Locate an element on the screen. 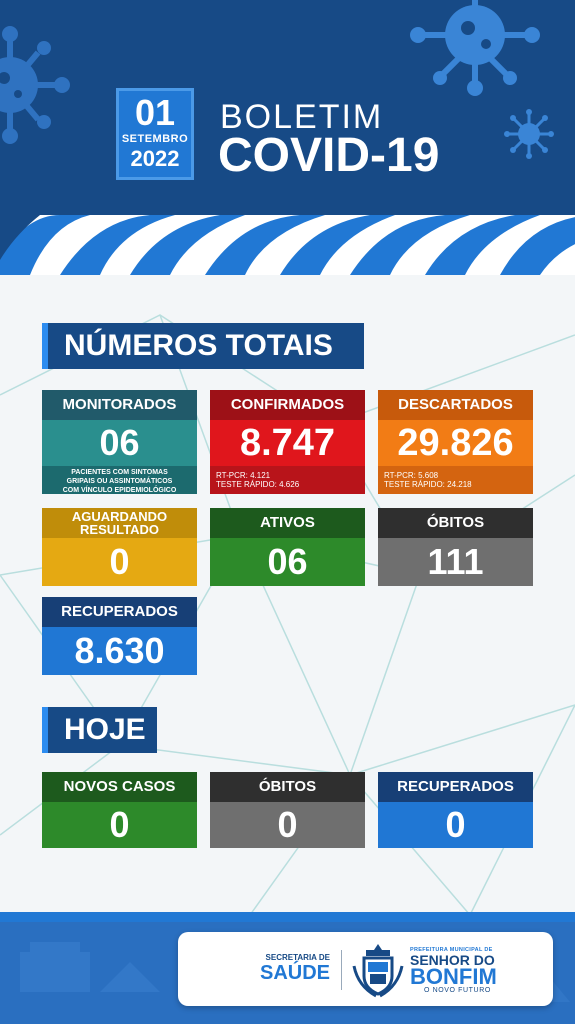 Image resolution: width=575 pixels, height=1024 pixels. date-month: SETEMBRO is located at coordinates (155, 139).